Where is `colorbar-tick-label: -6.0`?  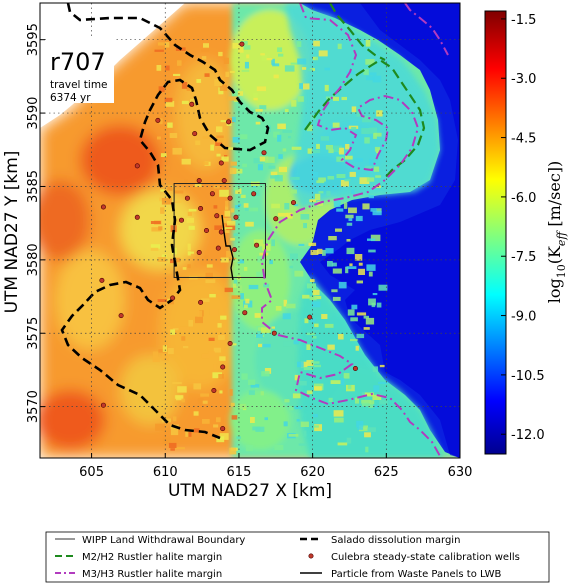
colorbar-tick-label: -6.0 is located at coordinates (523, 198).